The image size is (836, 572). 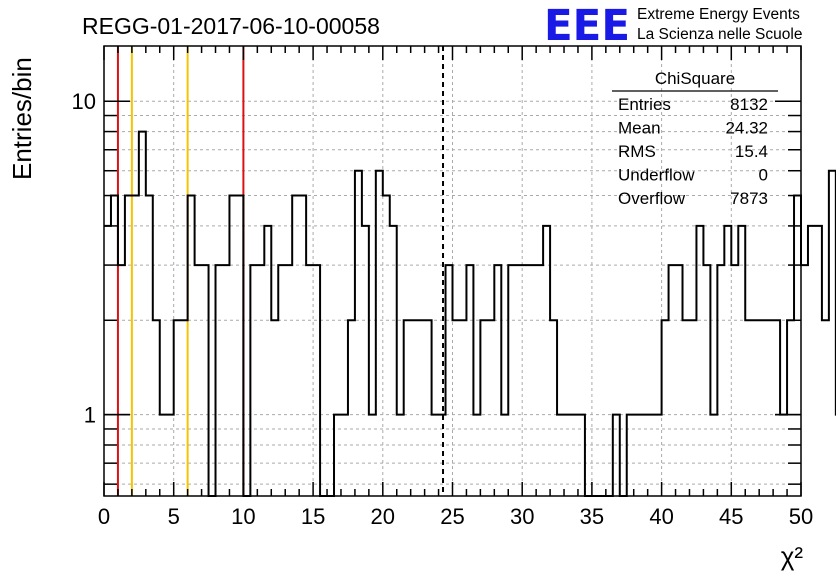 What do you see at coordinates (174, 516) in the screenshot?
I see `x-tick-label: 5` at bounding box center [174, 516].